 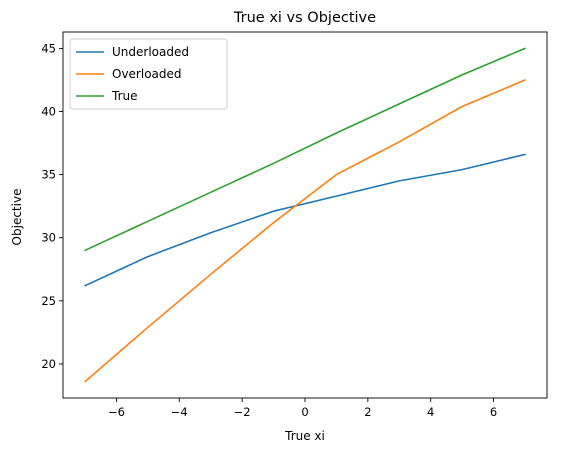 I want to click on x-tick-label: 0, so click(x=304, y=412).